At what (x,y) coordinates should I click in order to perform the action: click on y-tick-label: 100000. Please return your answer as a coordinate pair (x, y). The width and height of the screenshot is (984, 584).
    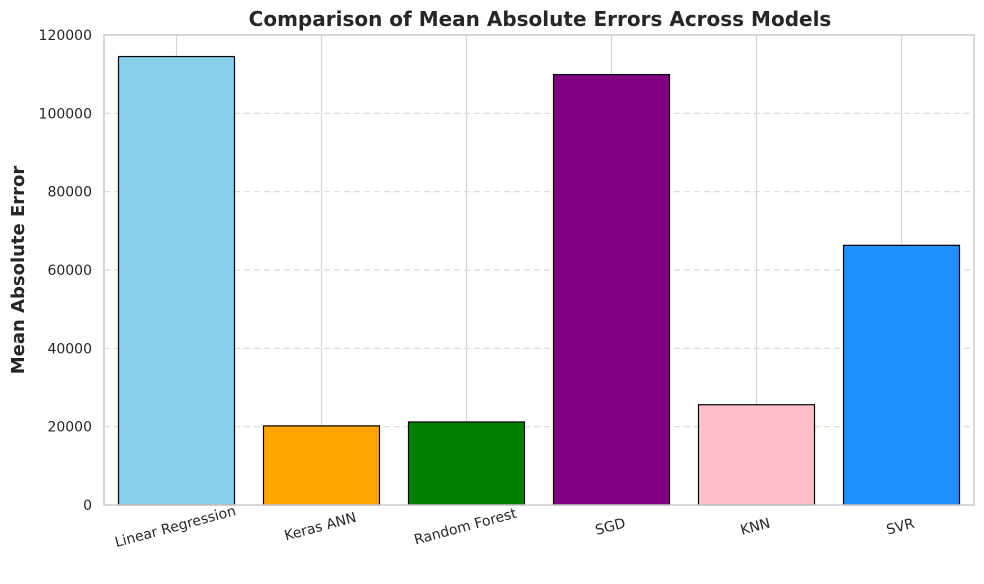
    Looking at the image, I should click on (65, 114).